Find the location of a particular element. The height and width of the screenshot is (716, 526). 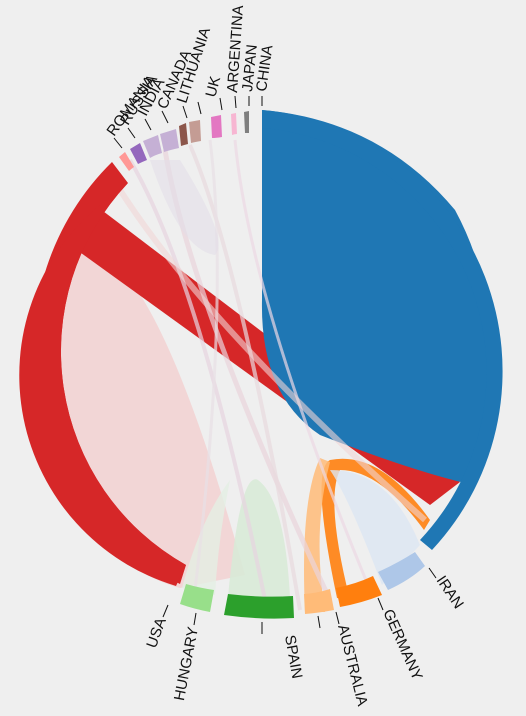

arc-canada is located at coordinates (169, 140).